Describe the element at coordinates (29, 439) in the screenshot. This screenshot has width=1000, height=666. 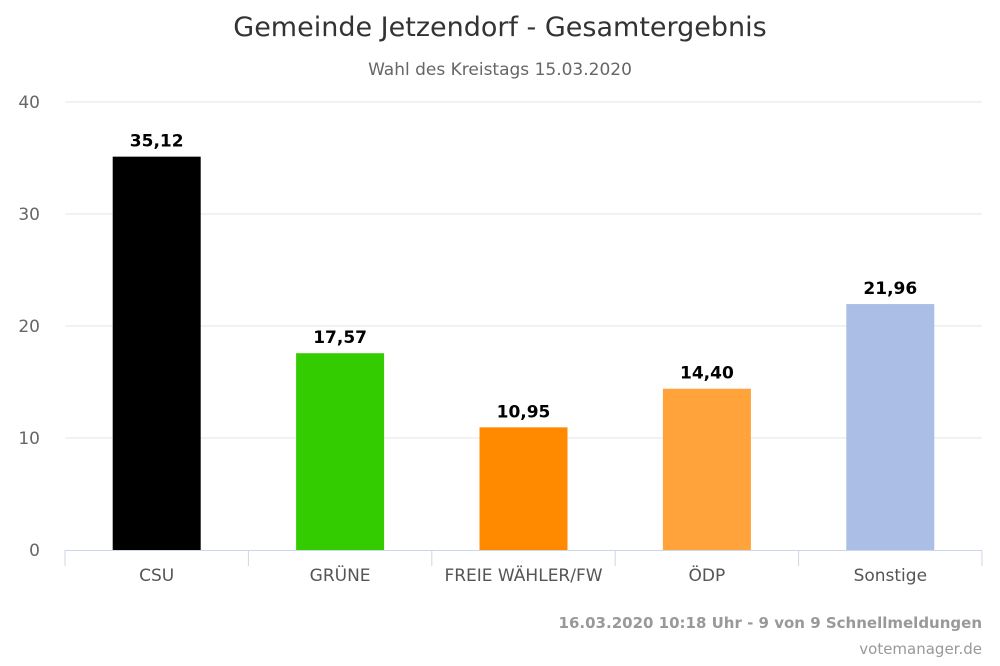
I see `y-tick-label: 10` at that location.